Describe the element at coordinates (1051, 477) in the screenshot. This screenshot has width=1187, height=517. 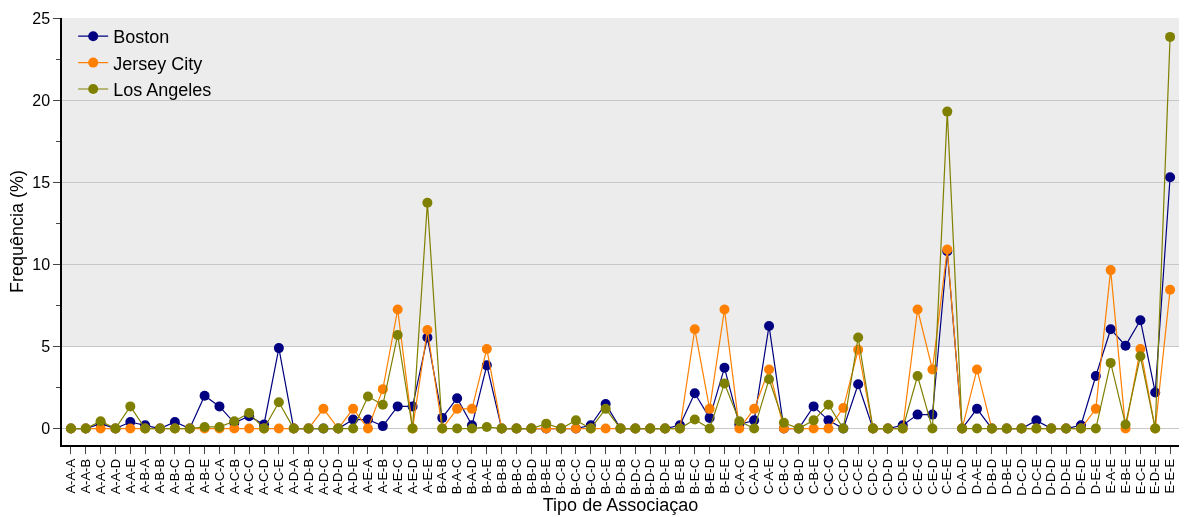
I see `x-tick-label: D-D-D` at that location.